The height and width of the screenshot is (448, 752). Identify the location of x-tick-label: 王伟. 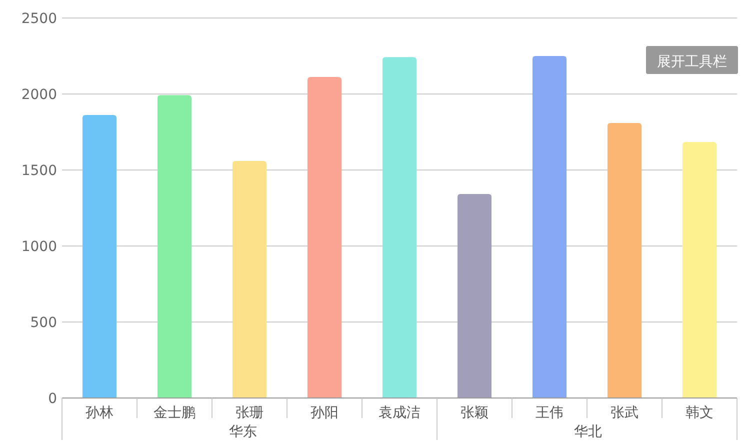
(550, 413).